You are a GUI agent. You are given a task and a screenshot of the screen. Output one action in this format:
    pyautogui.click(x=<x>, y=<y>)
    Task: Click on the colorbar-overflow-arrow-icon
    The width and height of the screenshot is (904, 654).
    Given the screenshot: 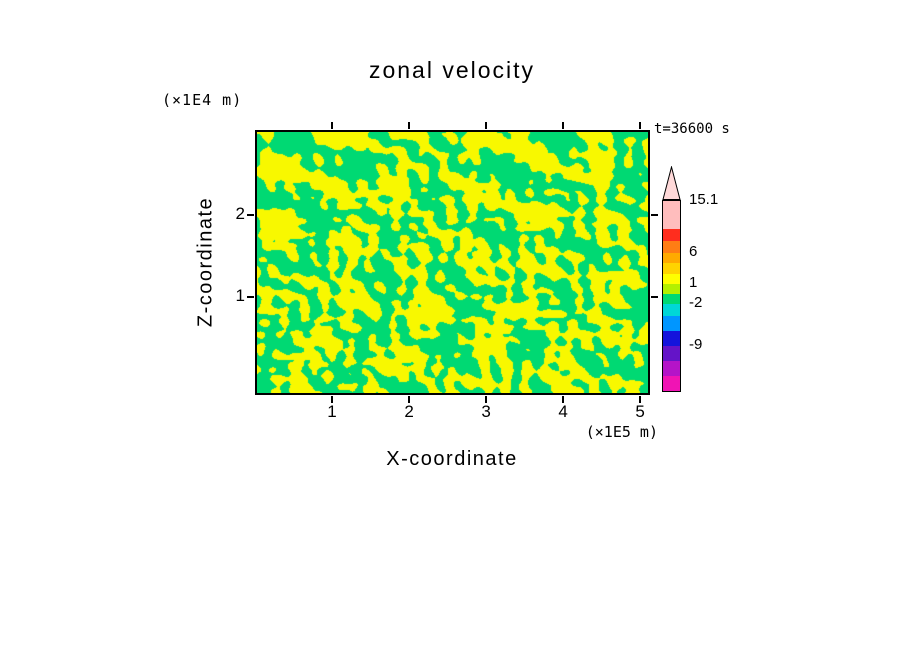 What is the action you would take?
    pyautogui.click(x=671, y=183)
    